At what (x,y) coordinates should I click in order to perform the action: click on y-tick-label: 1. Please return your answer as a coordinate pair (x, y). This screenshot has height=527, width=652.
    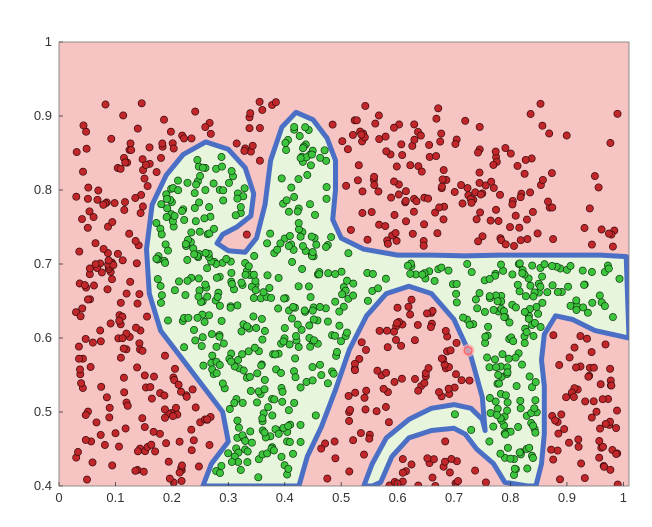
    Looking at the image, I should click on (48, 41).